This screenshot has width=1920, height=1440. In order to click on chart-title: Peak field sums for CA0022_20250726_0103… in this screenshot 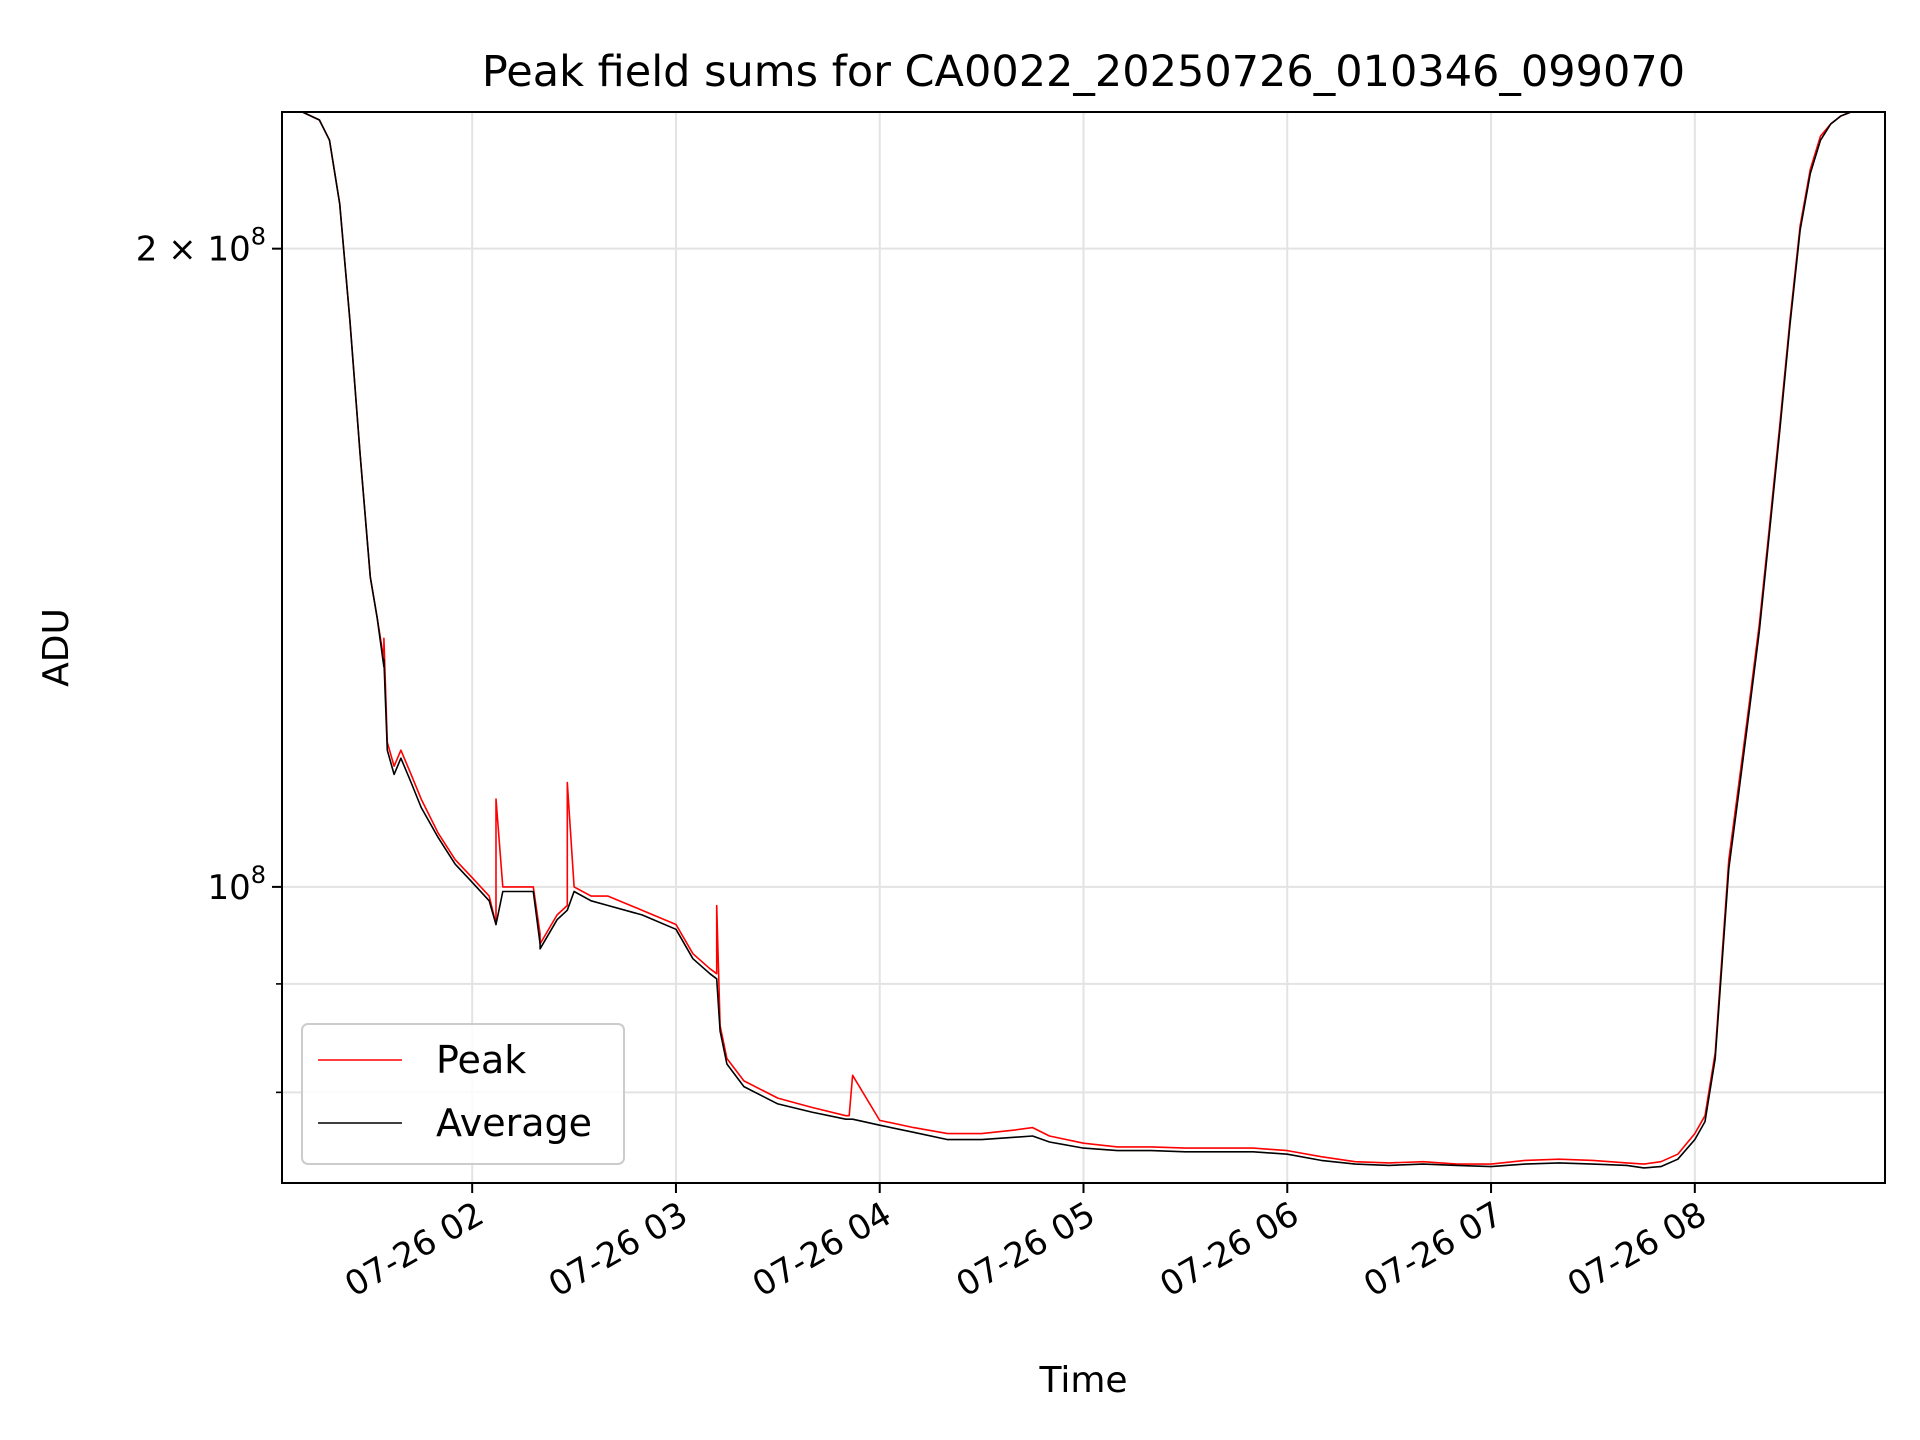, I will do `click(1083, 72)`.